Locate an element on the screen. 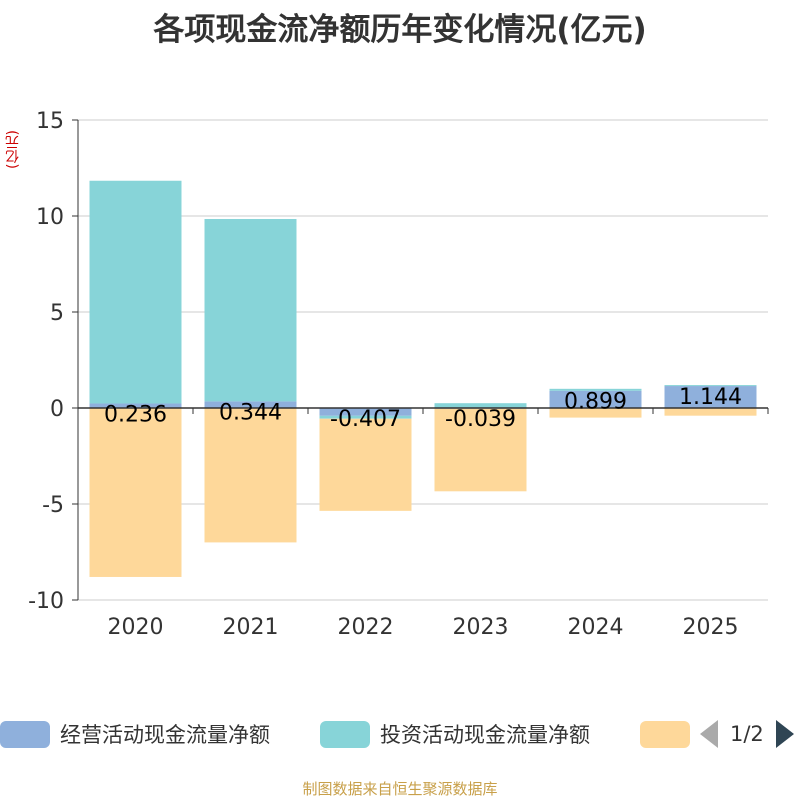  x-tick-label-2025: 2025 is located at coordinates (711, 627).